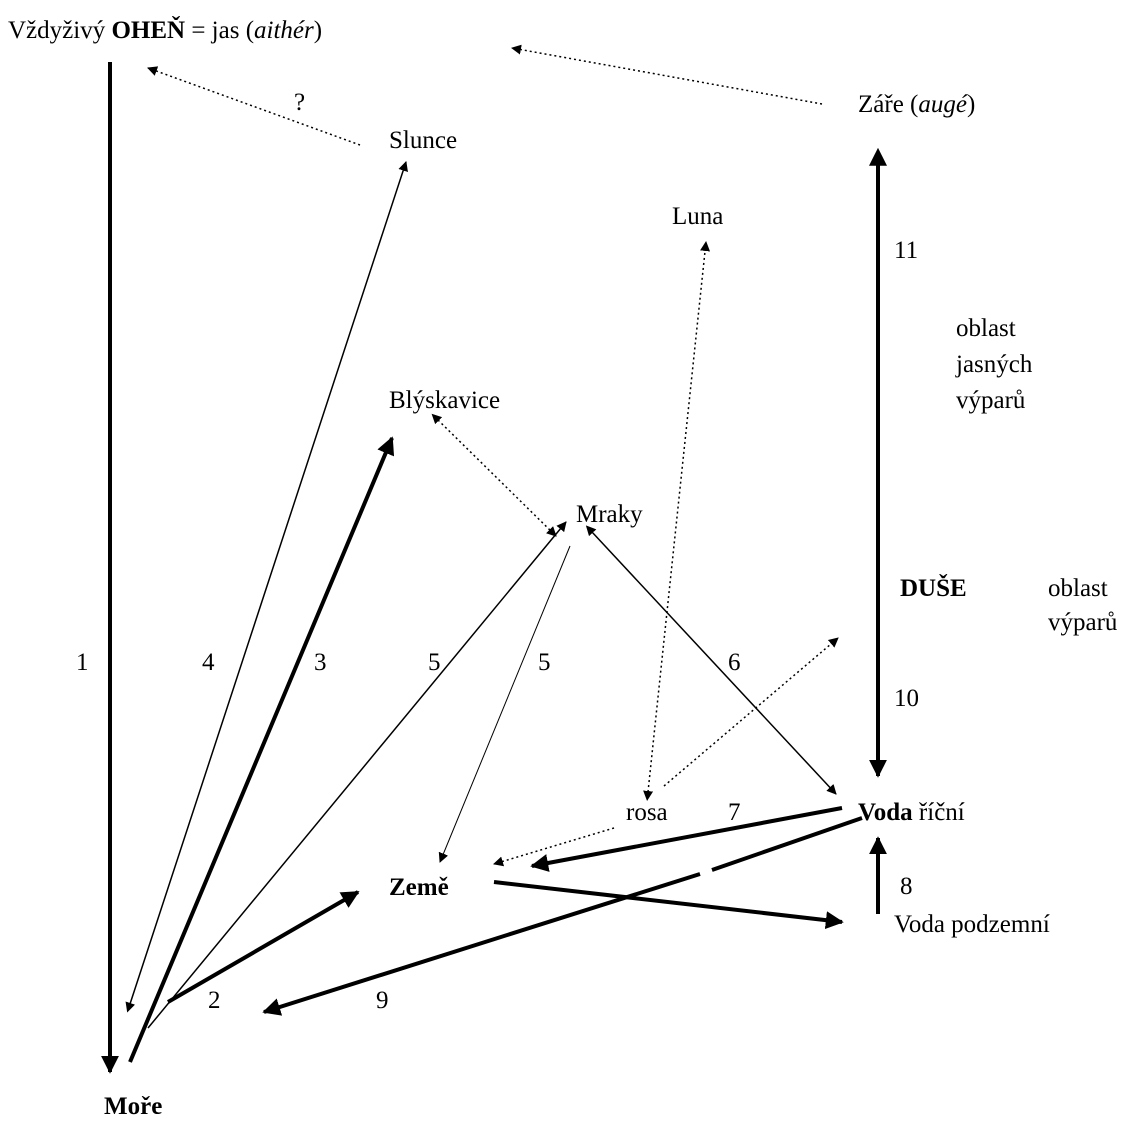  What do you see at coordinates (686, 839) in the screenshot?
I see `arrow-7-river-to-earth` at bounding box center [686, 839].